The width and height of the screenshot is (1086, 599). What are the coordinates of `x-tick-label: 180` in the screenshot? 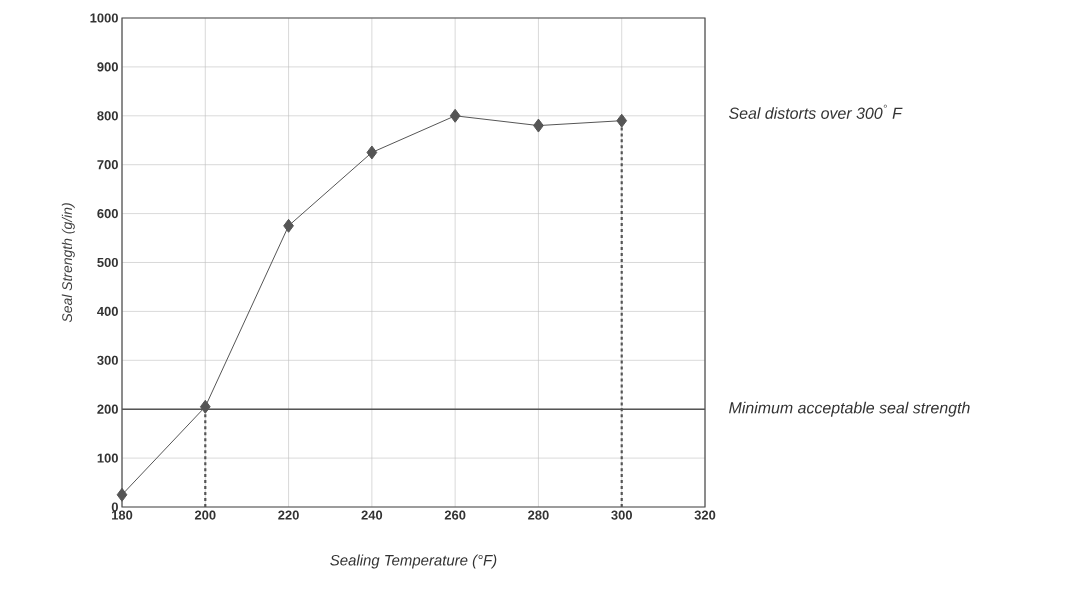 It's located at (122, 515).